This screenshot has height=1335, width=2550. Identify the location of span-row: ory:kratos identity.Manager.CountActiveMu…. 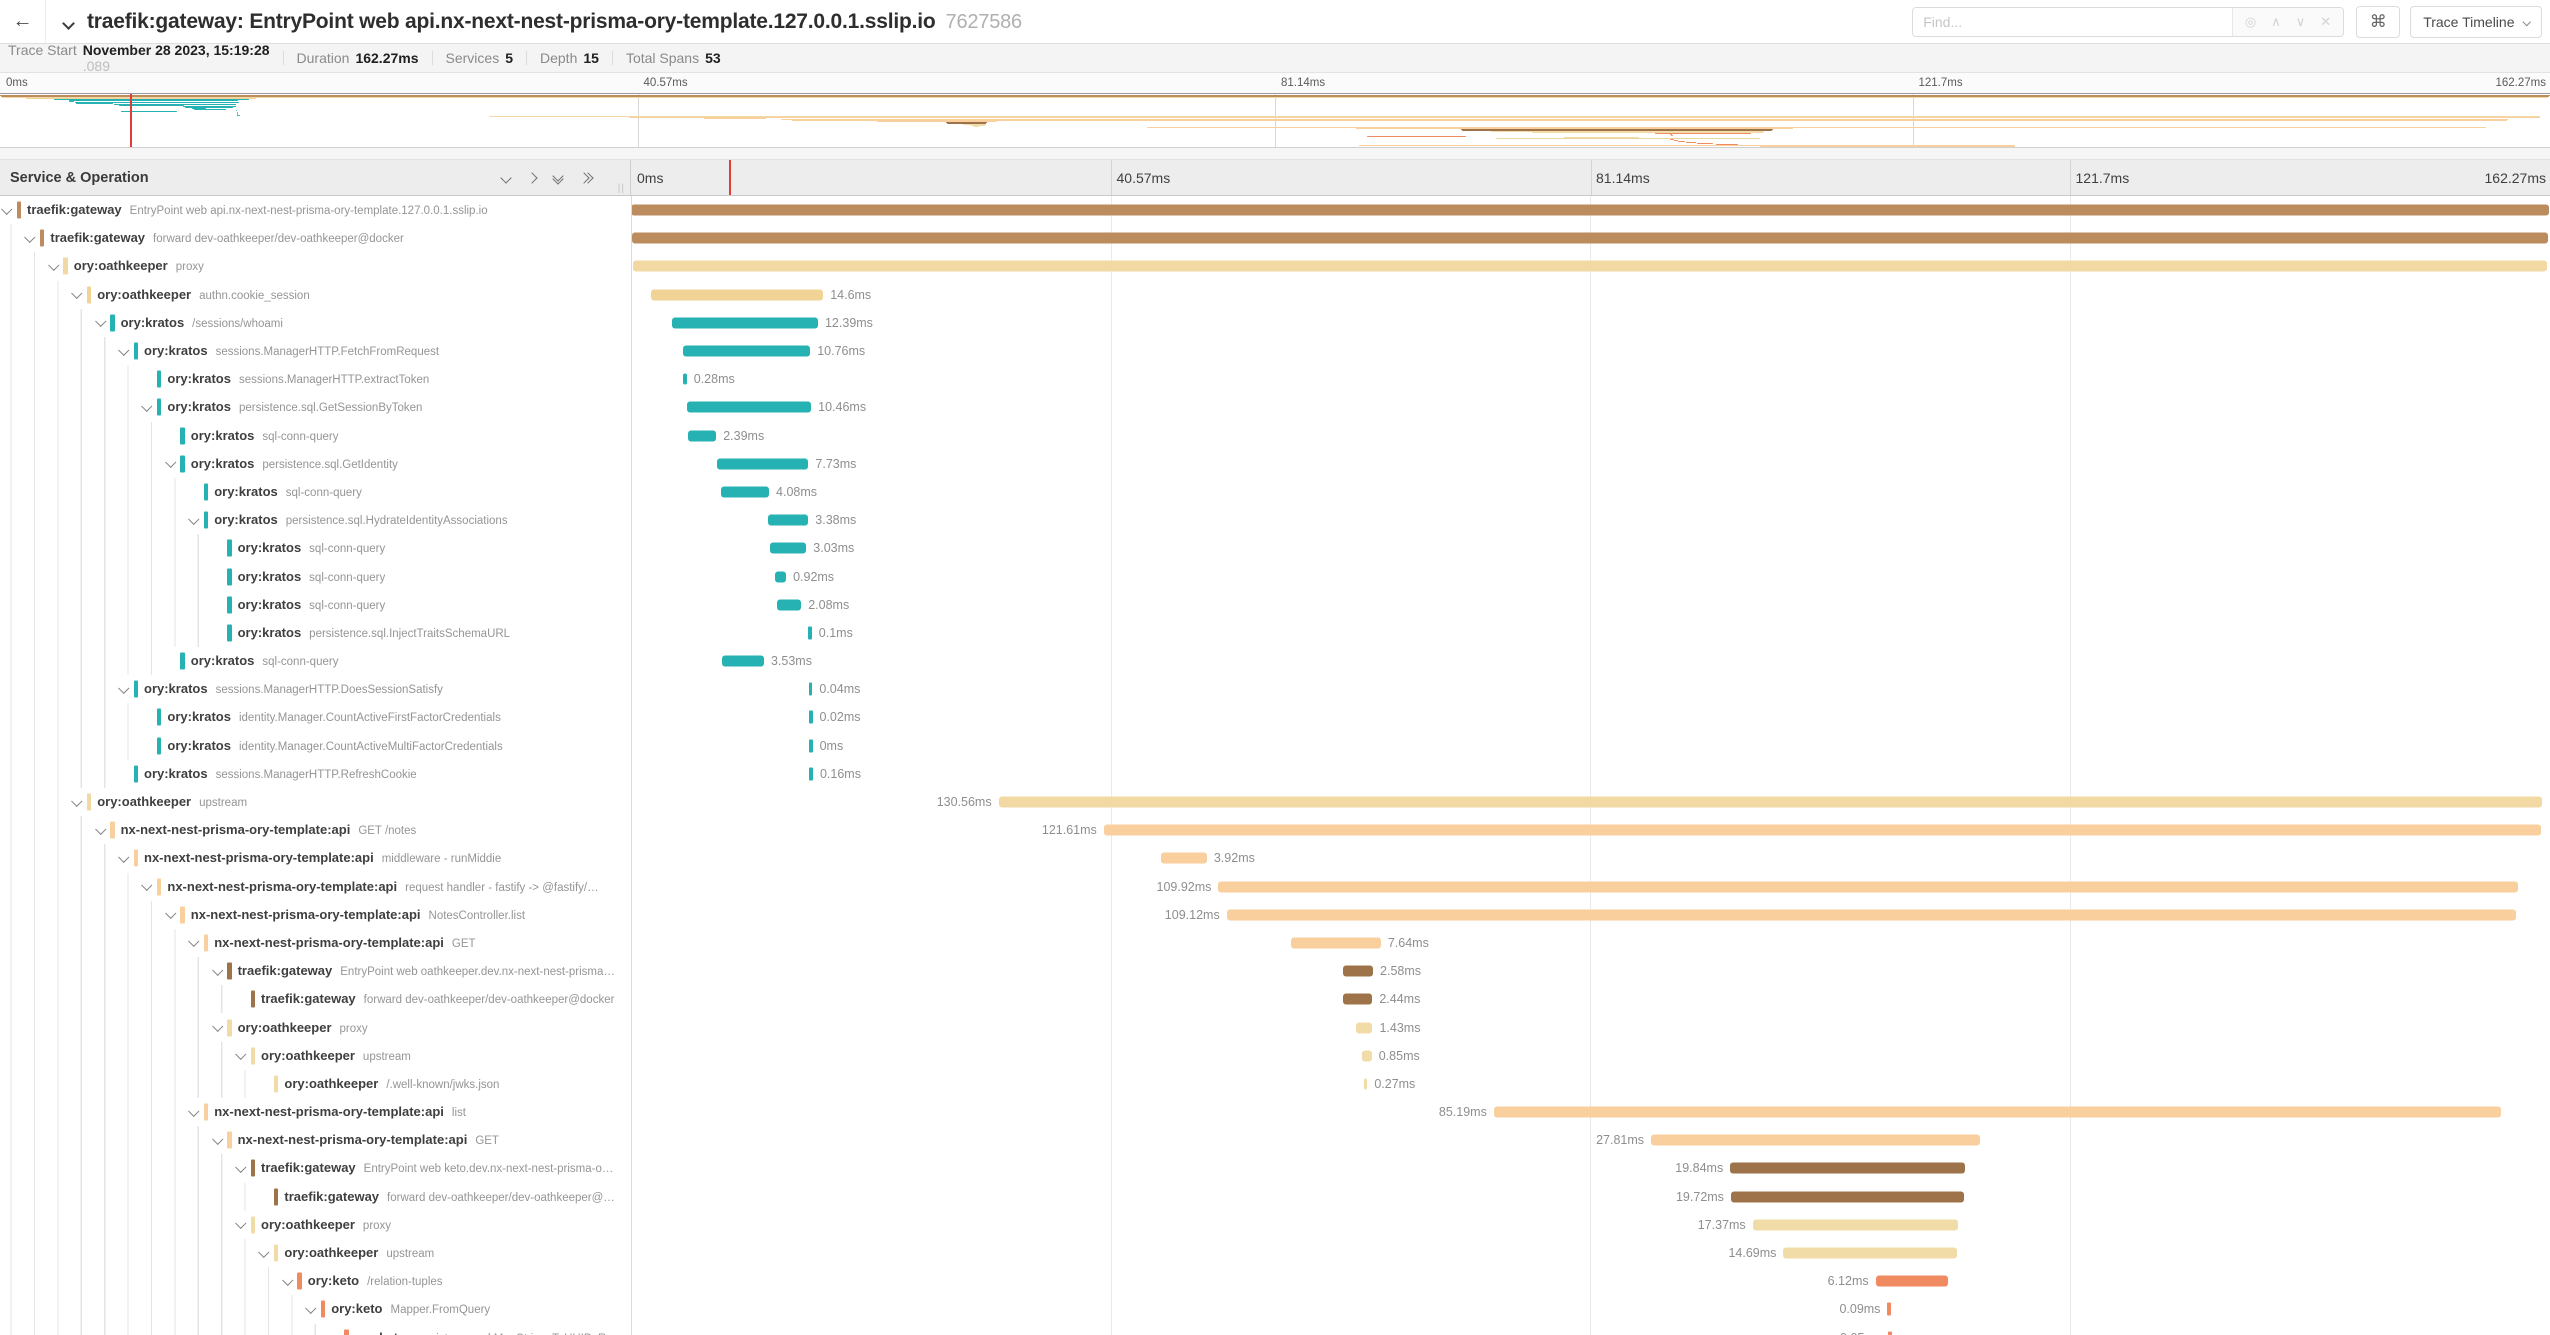
(1275, 745).